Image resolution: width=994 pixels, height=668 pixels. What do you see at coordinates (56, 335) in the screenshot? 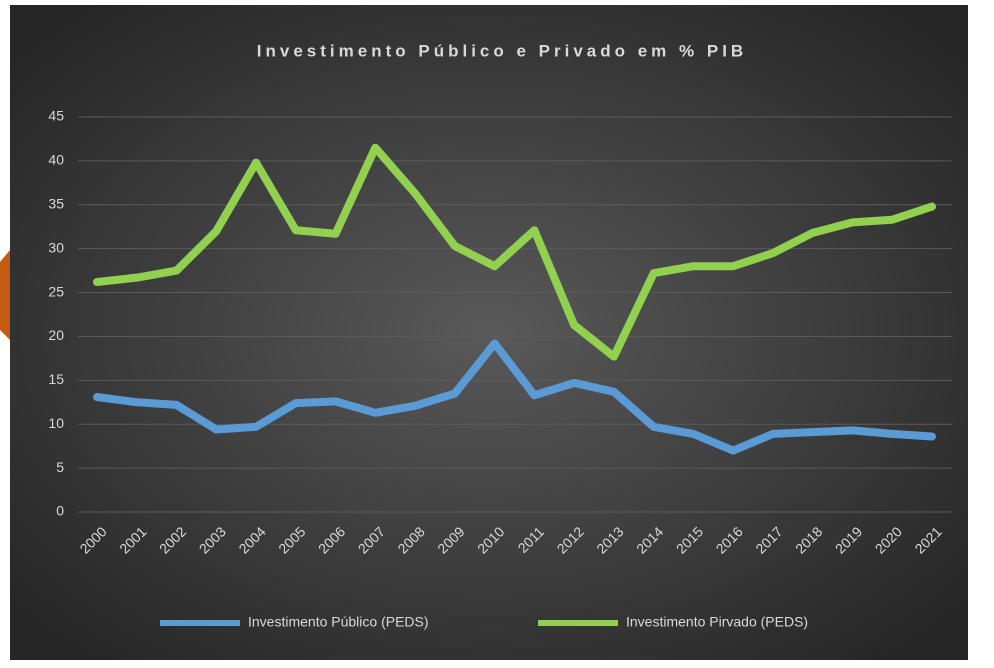
I see `y-tick-label: 20` at bounding box center [56, 335].